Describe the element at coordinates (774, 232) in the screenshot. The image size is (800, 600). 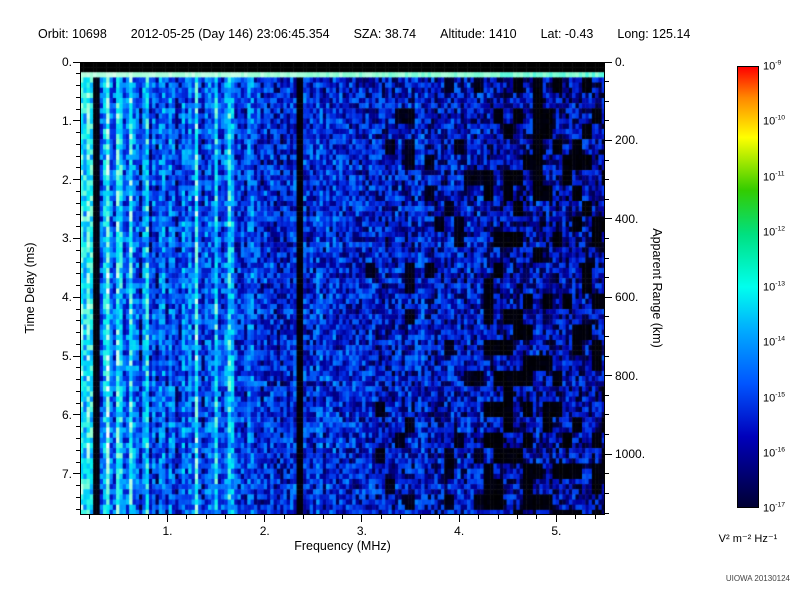
I see `colorbar-tick-label: 10-12` at that location.